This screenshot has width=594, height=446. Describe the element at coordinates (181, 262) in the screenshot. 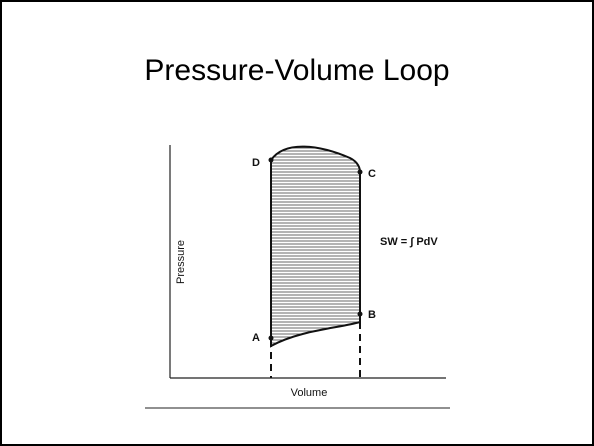

I see `y-axis-label: Pressure` at that location.